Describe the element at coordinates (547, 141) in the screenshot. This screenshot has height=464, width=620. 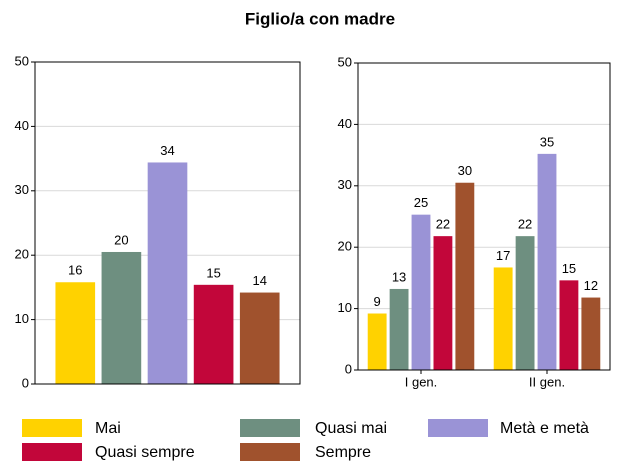
I see `value-label: 35` at that location.